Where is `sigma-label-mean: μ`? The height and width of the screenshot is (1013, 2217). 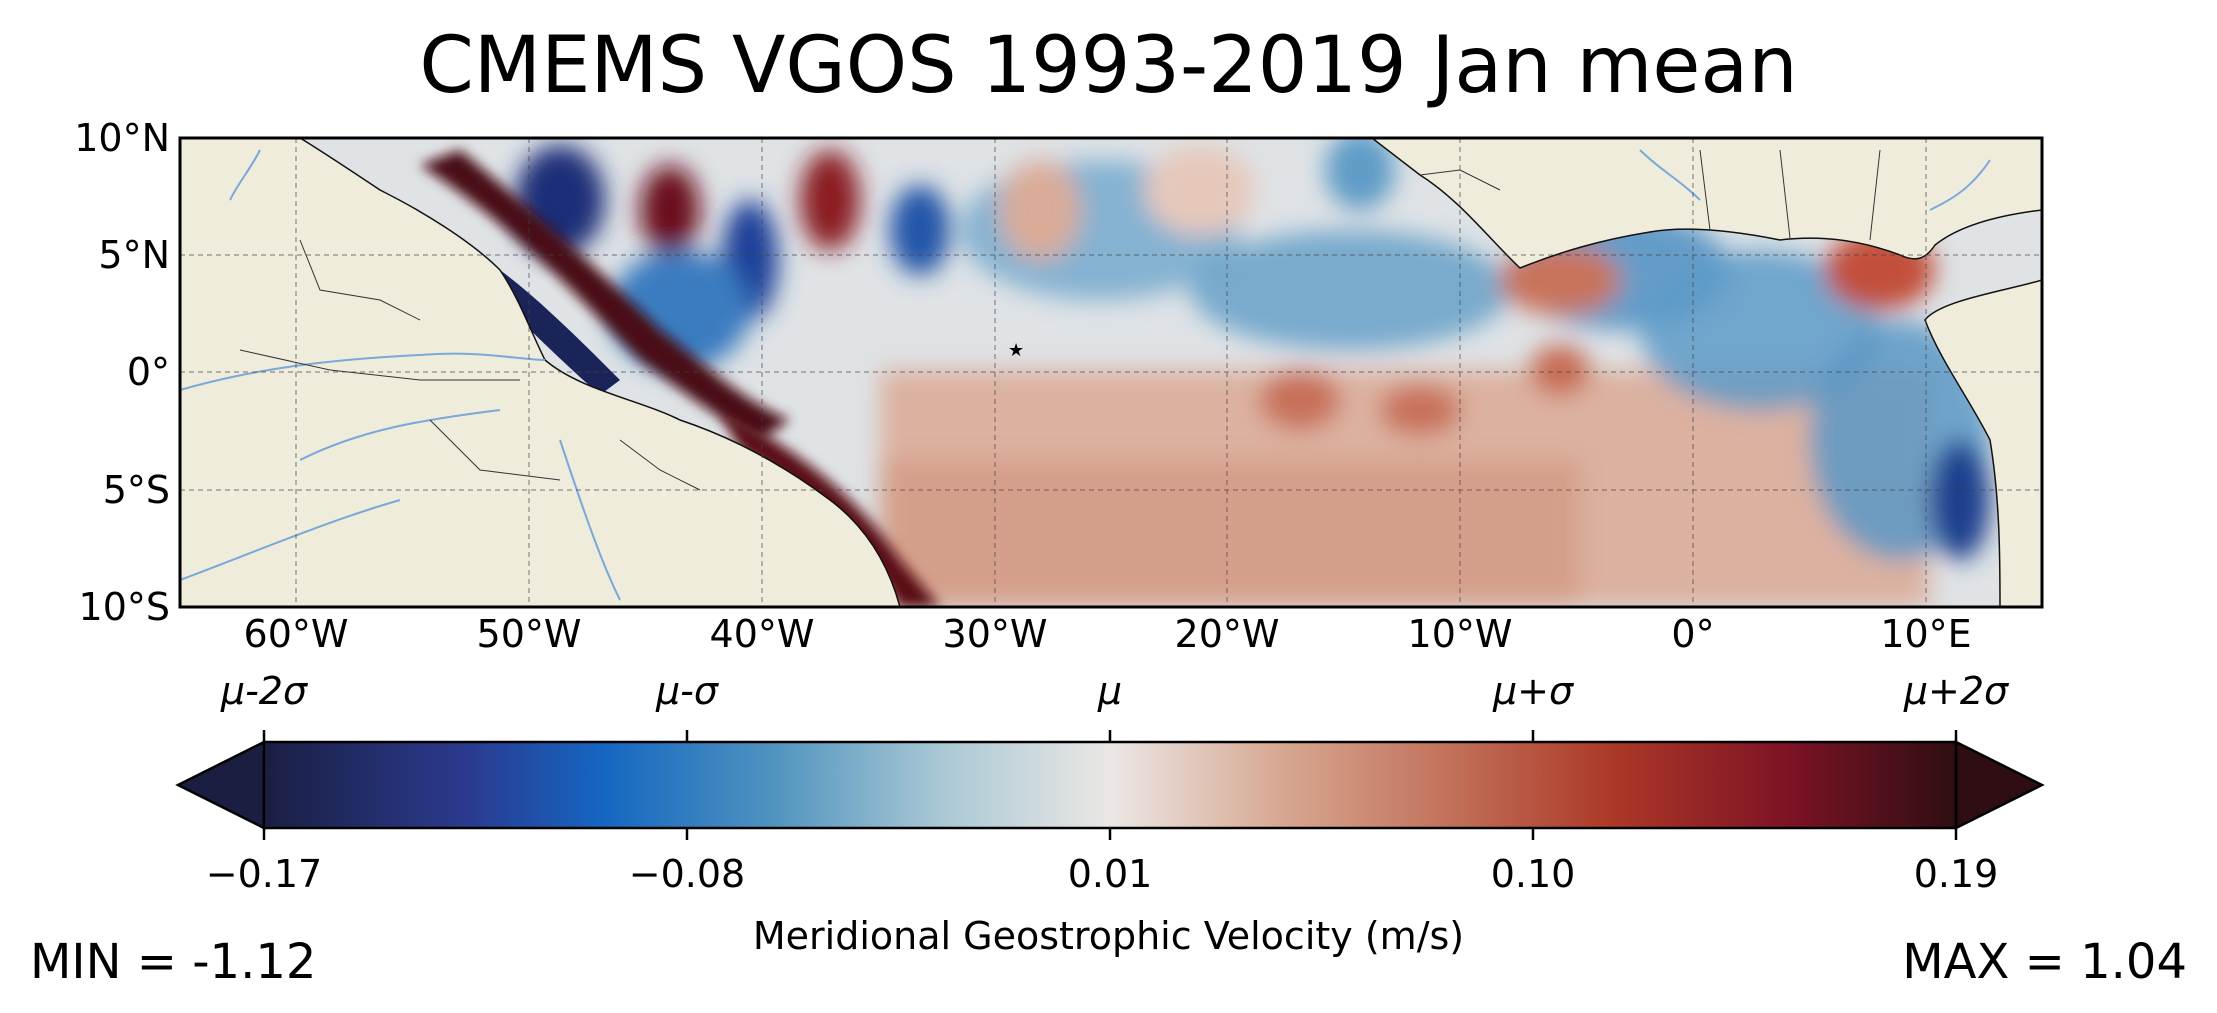
sigma-label-mean: μ is located at coordinates (1110, 691).